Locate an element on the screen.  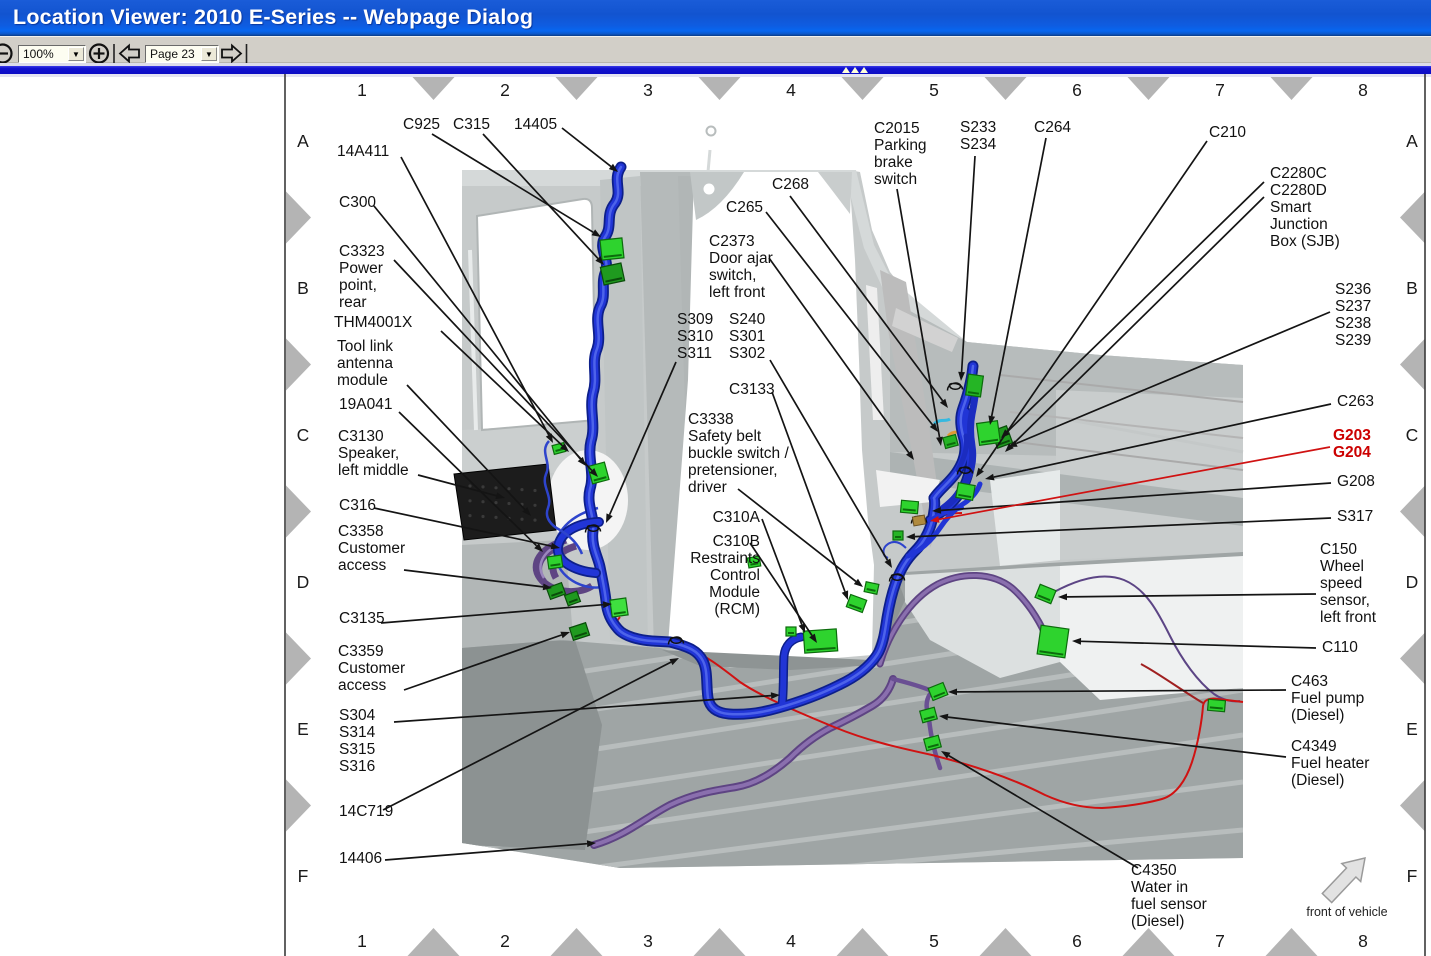
svg-text: 19A041 is located at coordinates (365, 404).